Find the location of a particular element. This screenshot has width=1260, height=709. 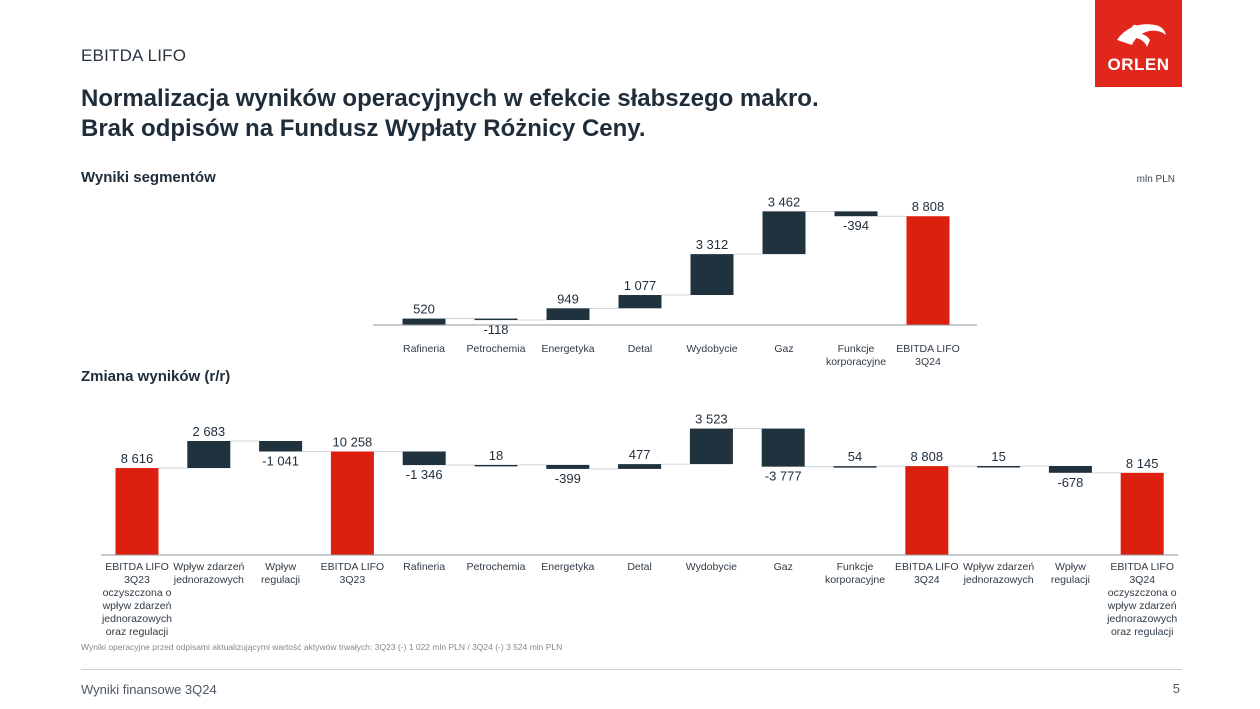

section-label: EBITDA LIFO is located at coordinates (134, 55).